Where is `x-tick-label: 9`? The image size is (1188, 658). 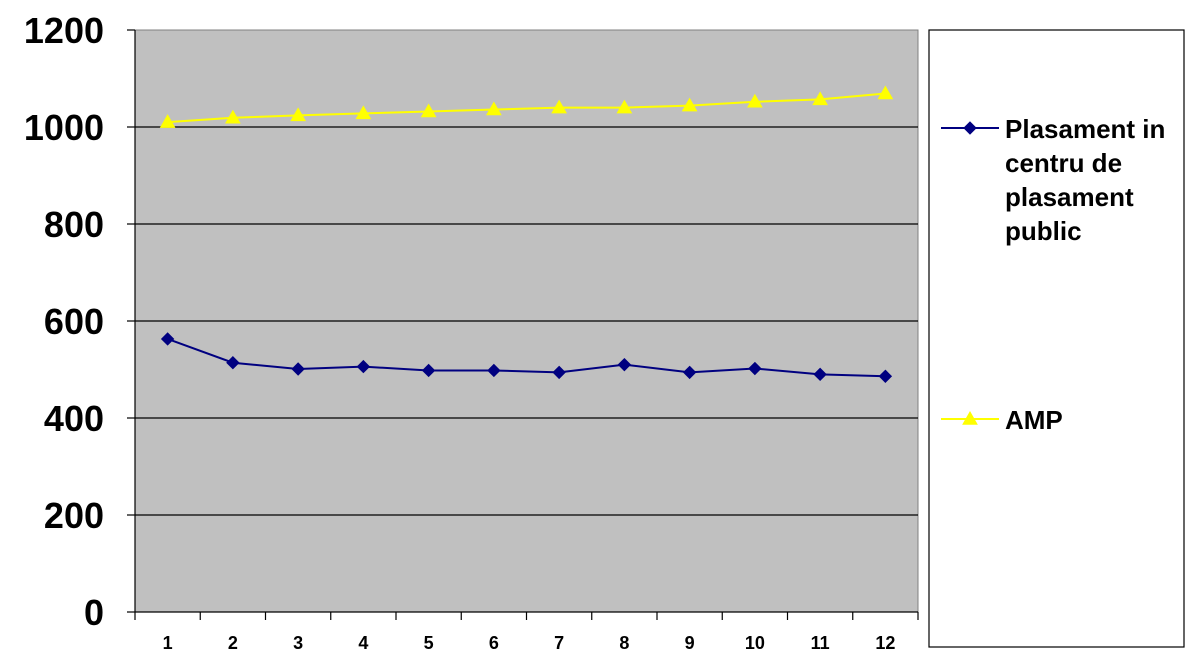
x-tick-label: 9 is located at coordinates (690, 643).